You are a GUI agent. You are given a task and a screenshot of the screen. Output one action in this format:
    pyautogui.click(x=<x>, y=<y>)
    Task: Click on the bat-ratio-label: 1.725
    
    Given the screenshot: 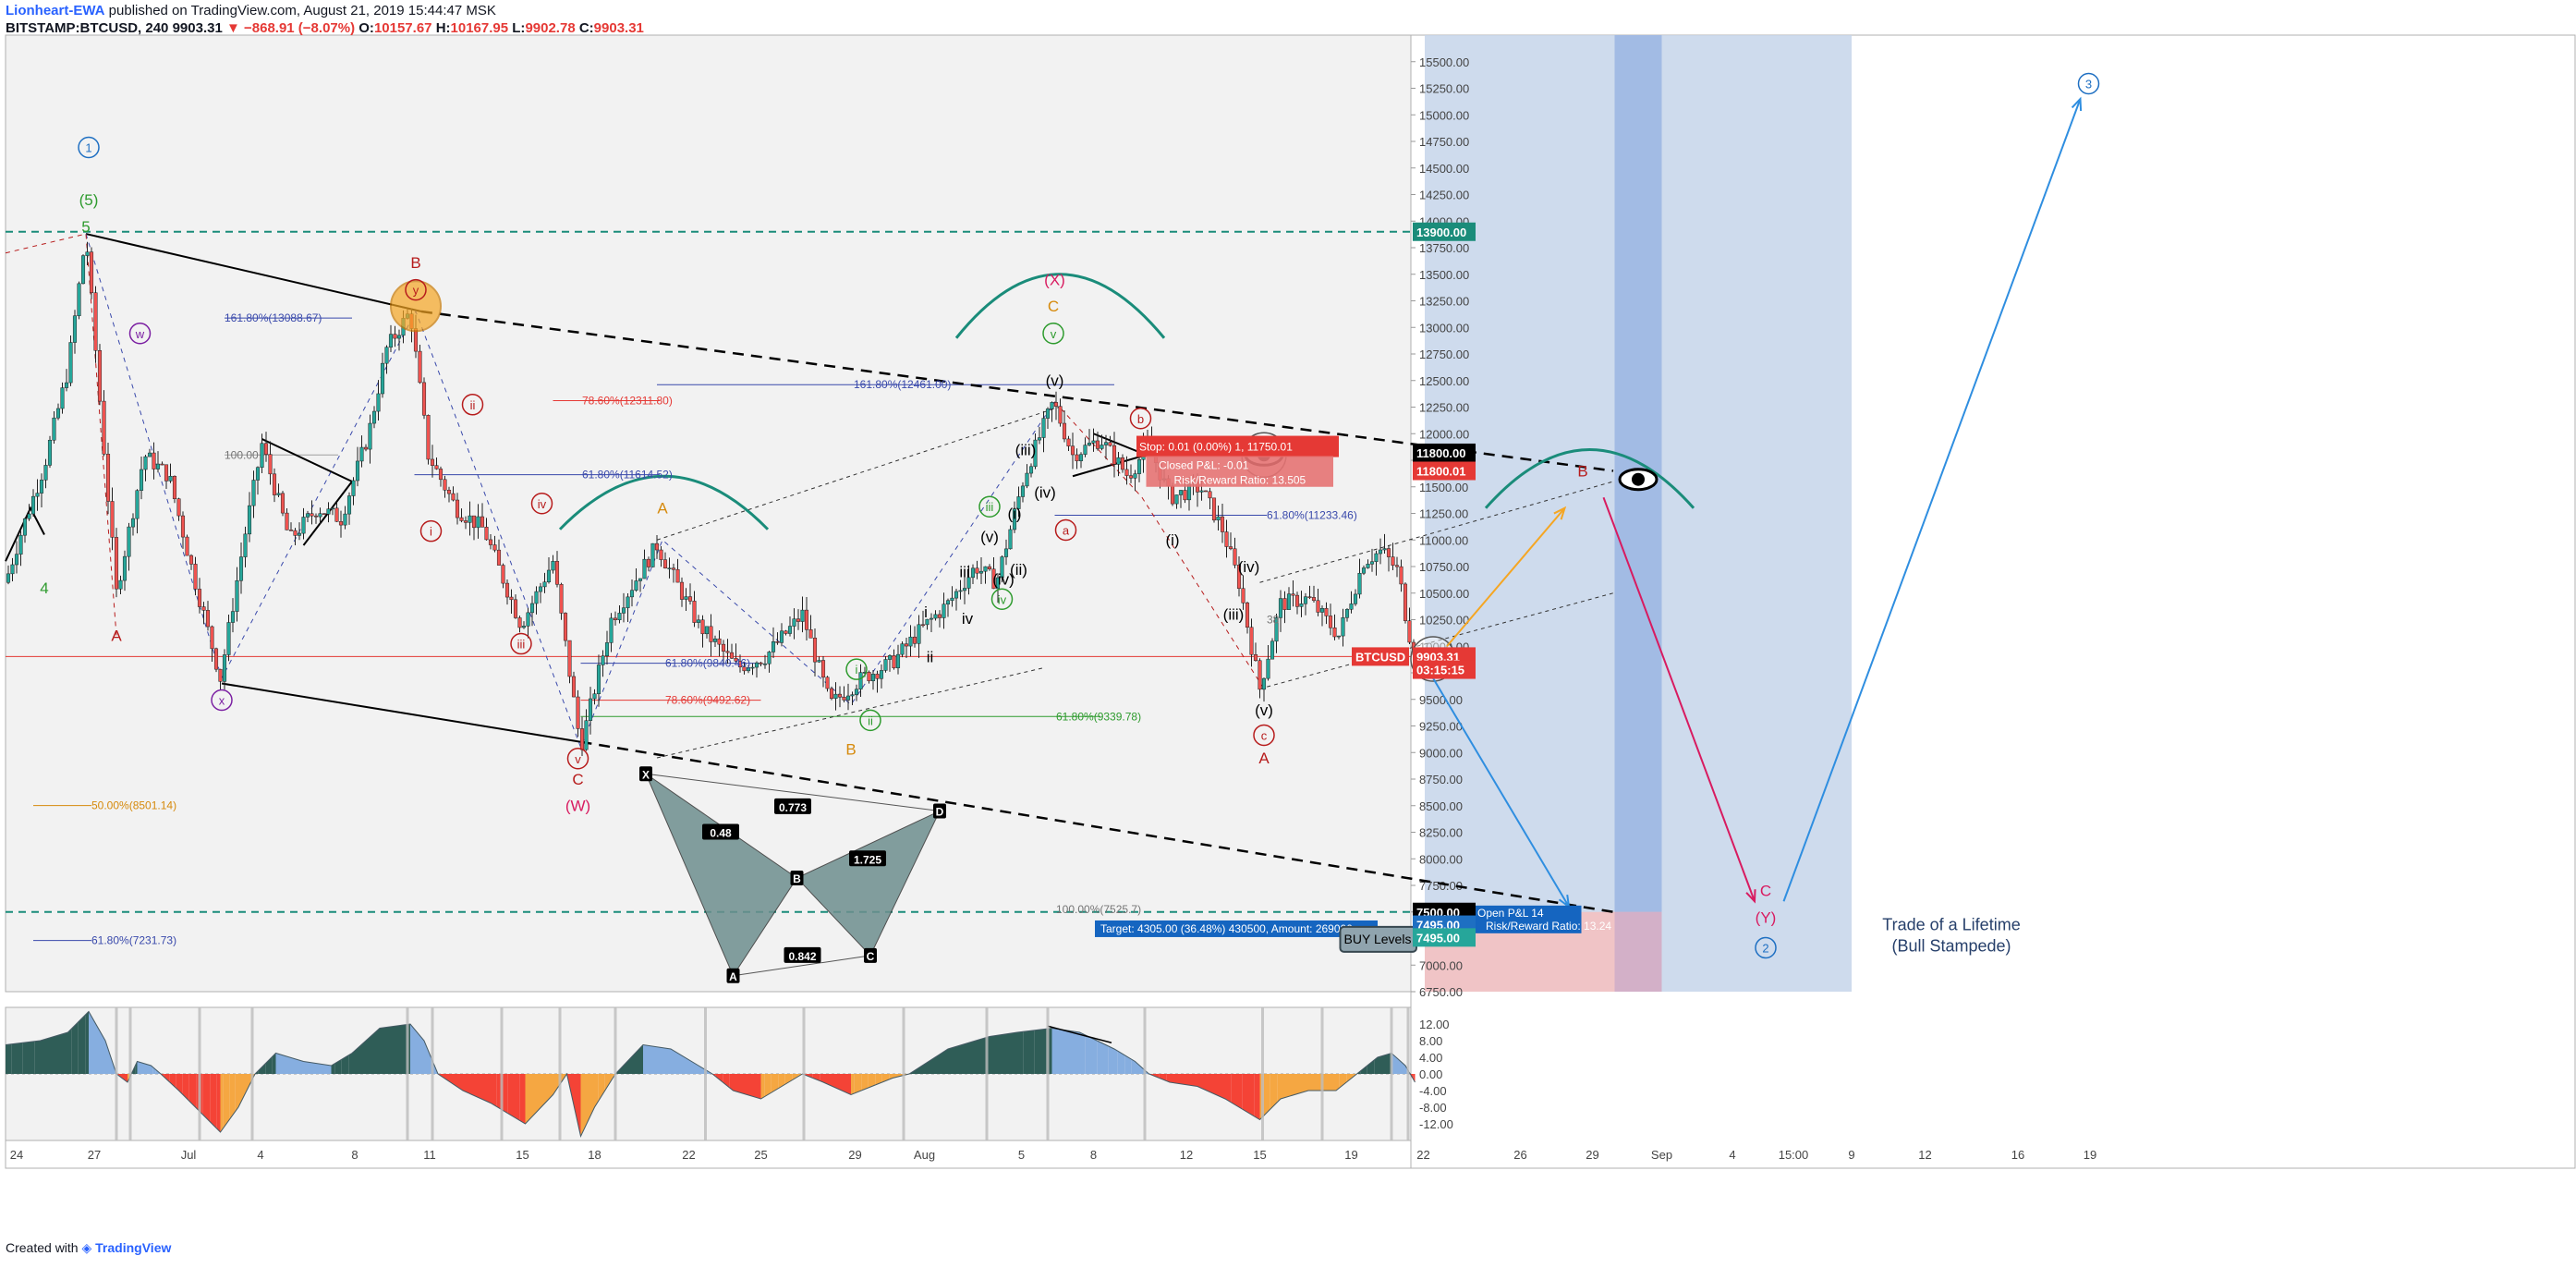 What is the action you would take?
    pyautogui.click(x=867, y=859)
    